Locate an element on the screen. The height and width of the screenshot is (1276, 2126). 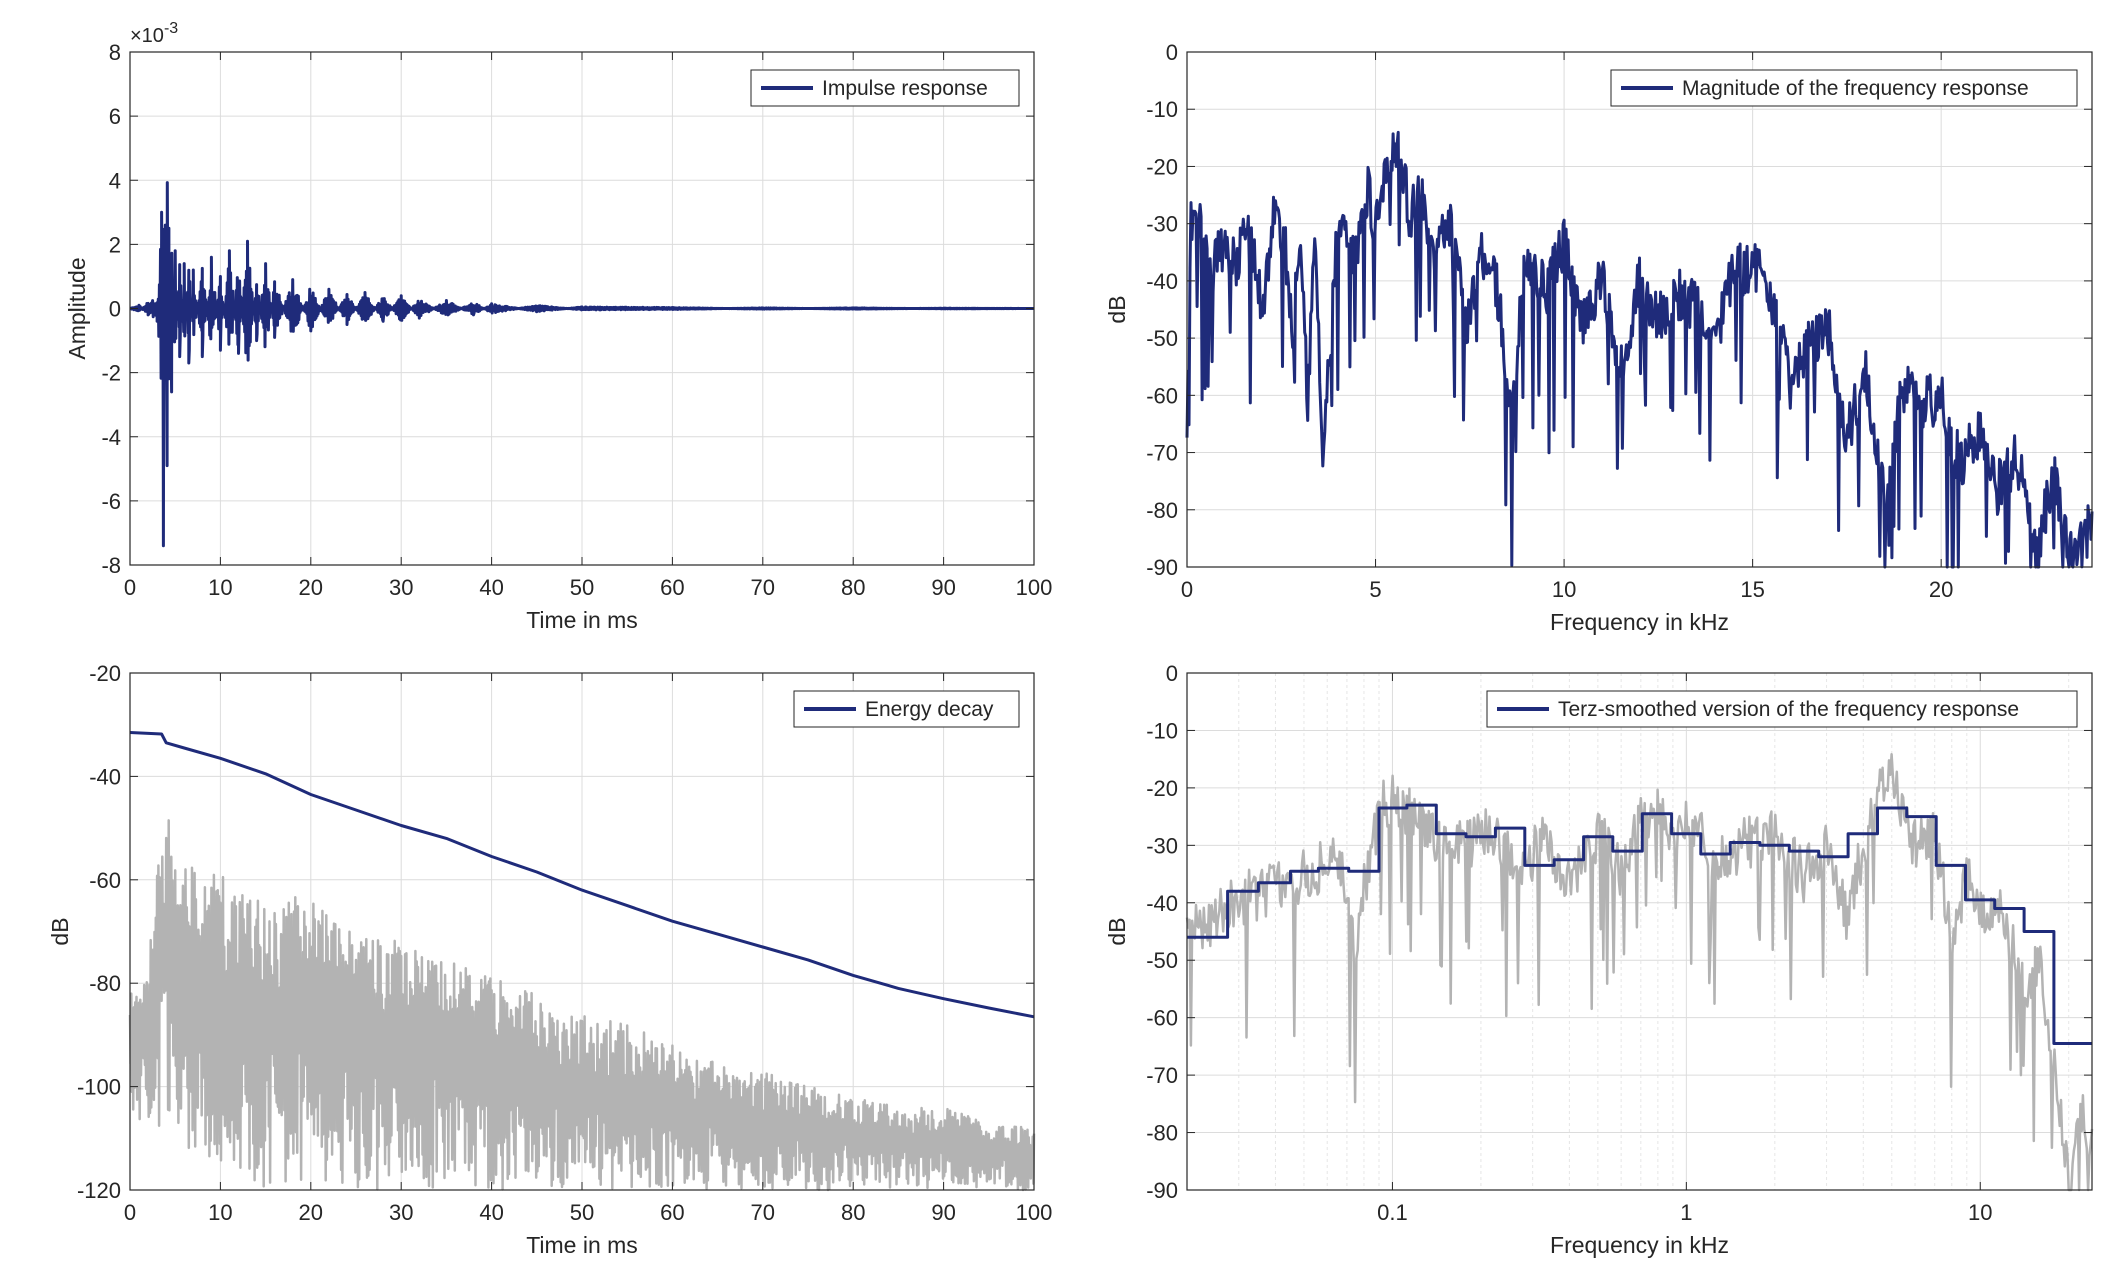
impulse-legend: Impulse response is located at coordinates (885, 88).